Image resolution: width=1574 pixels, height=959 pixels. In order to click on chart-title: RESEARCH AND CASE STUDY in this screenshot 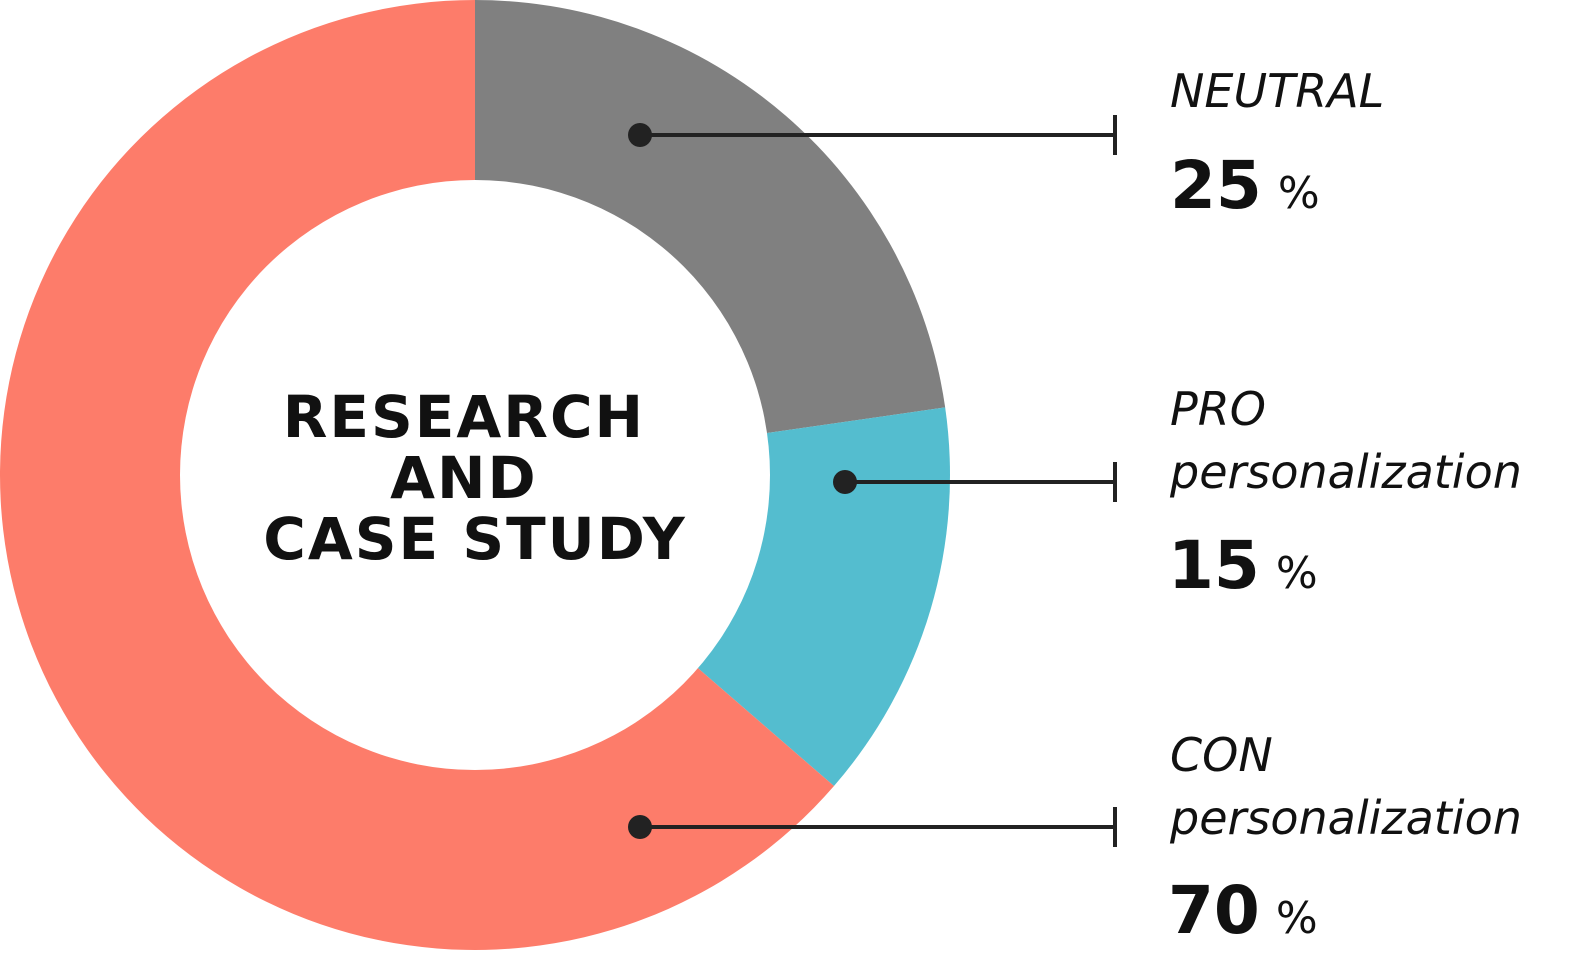, I will do `click(474, 478)`.